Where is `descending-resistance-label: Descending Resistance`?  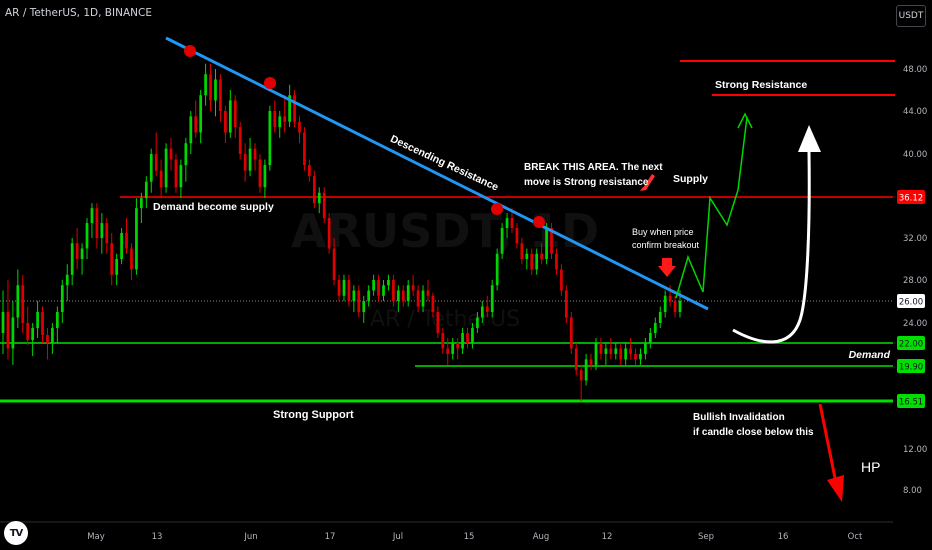
descending-resistance-label: Descending Resistance is located at coordinates (444, 163).